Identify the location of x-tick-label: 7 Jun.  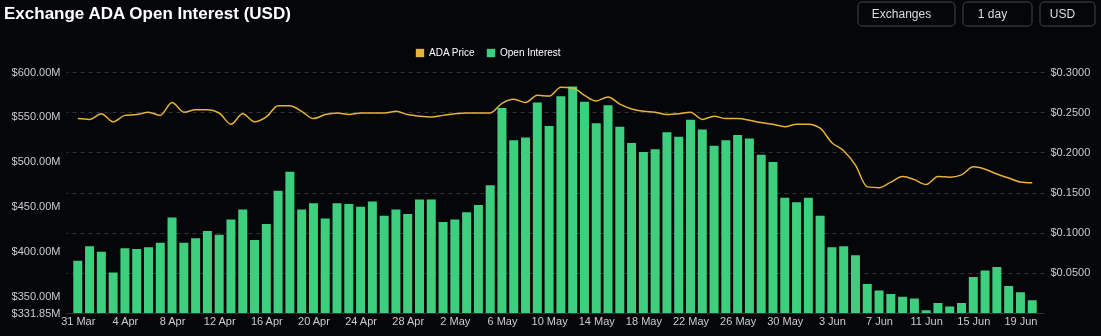
(879, 320).